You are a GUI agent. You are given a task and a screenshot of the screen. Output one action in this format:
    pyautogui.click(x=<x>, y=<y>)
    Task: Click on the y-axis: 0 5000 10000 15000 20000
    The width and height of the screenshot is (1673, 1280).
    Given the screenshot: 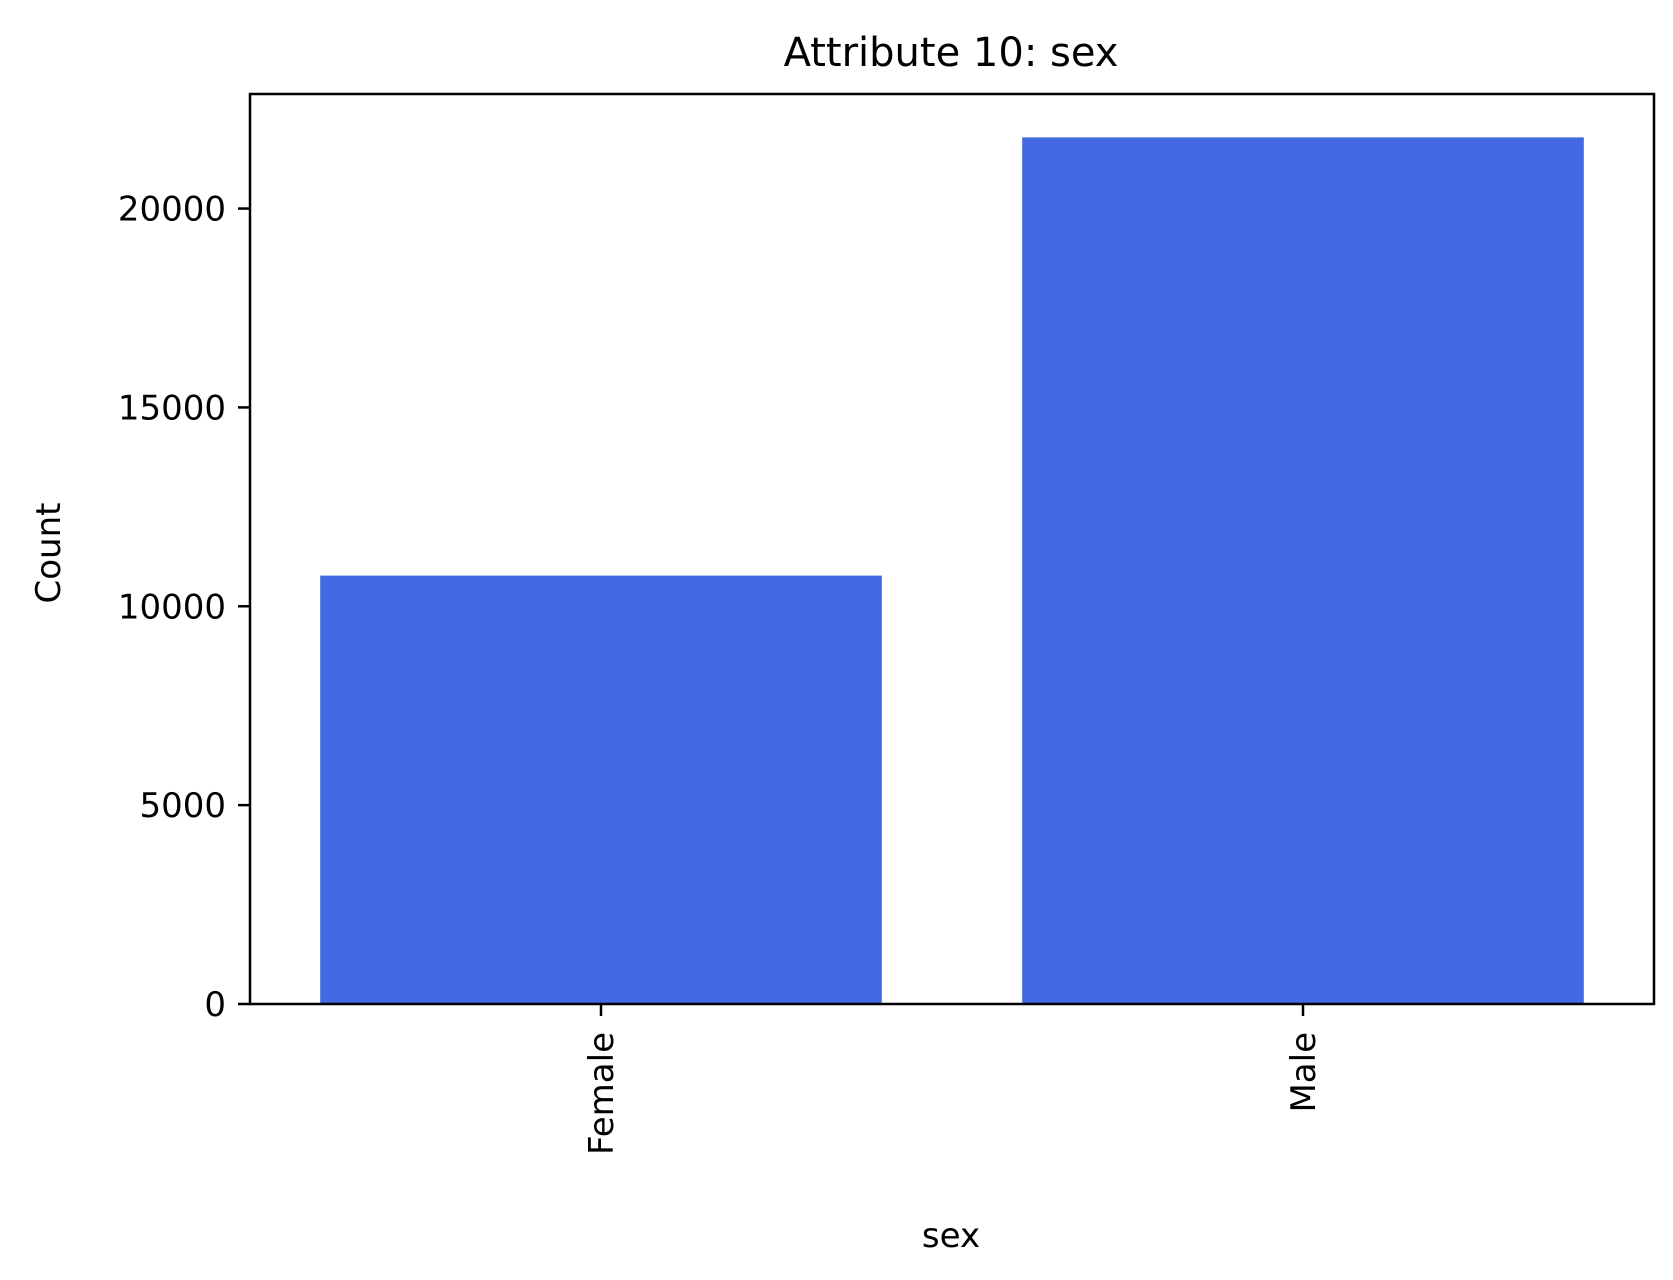 What is the action you would take?
    pyautogui.click(x=184, y=607)
    